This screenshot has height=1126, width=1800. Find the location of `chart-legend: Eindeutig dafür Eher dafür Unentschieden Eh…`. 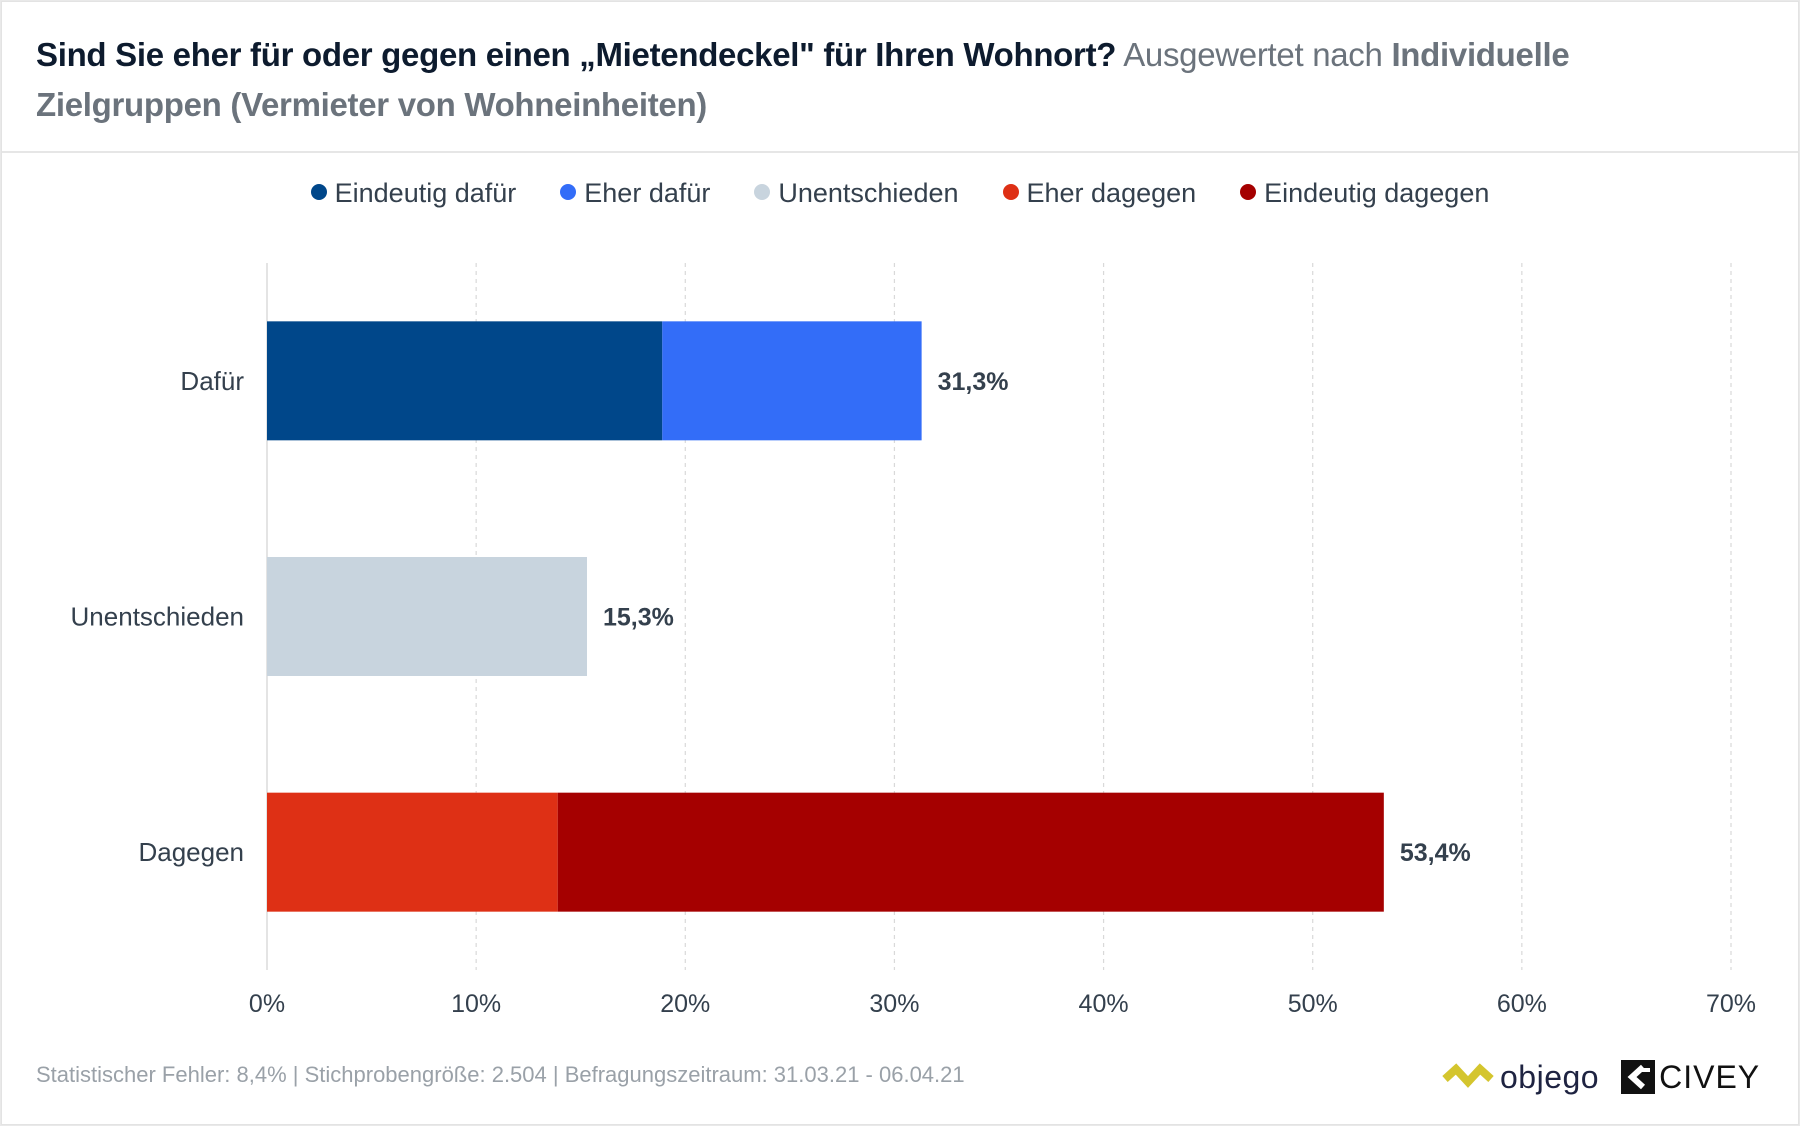

chart-legend: Eindeutig dafür Eher dafür Unentschieden Eh… is located at coordinates (900, 193).